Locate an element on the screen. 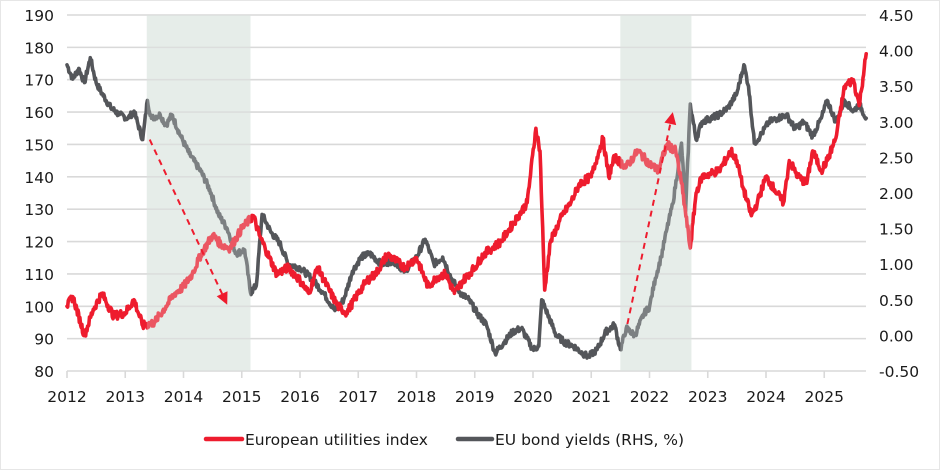  legend-label-bond-yields: EU bond yields (RHS, %) is located at coordinates (589, 440).